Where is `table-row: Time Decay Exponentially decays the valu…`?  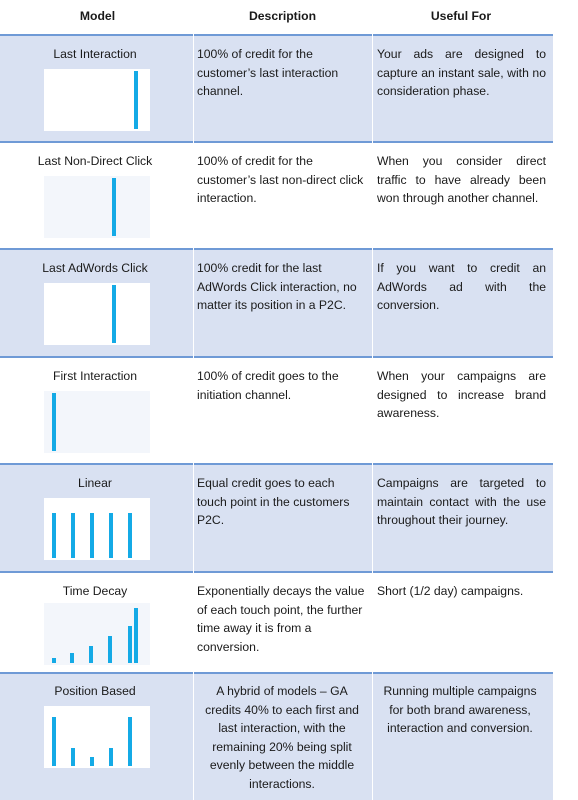 table-row: Time Decay Exponentially decays the valu… is located at coordinates (276, 622).